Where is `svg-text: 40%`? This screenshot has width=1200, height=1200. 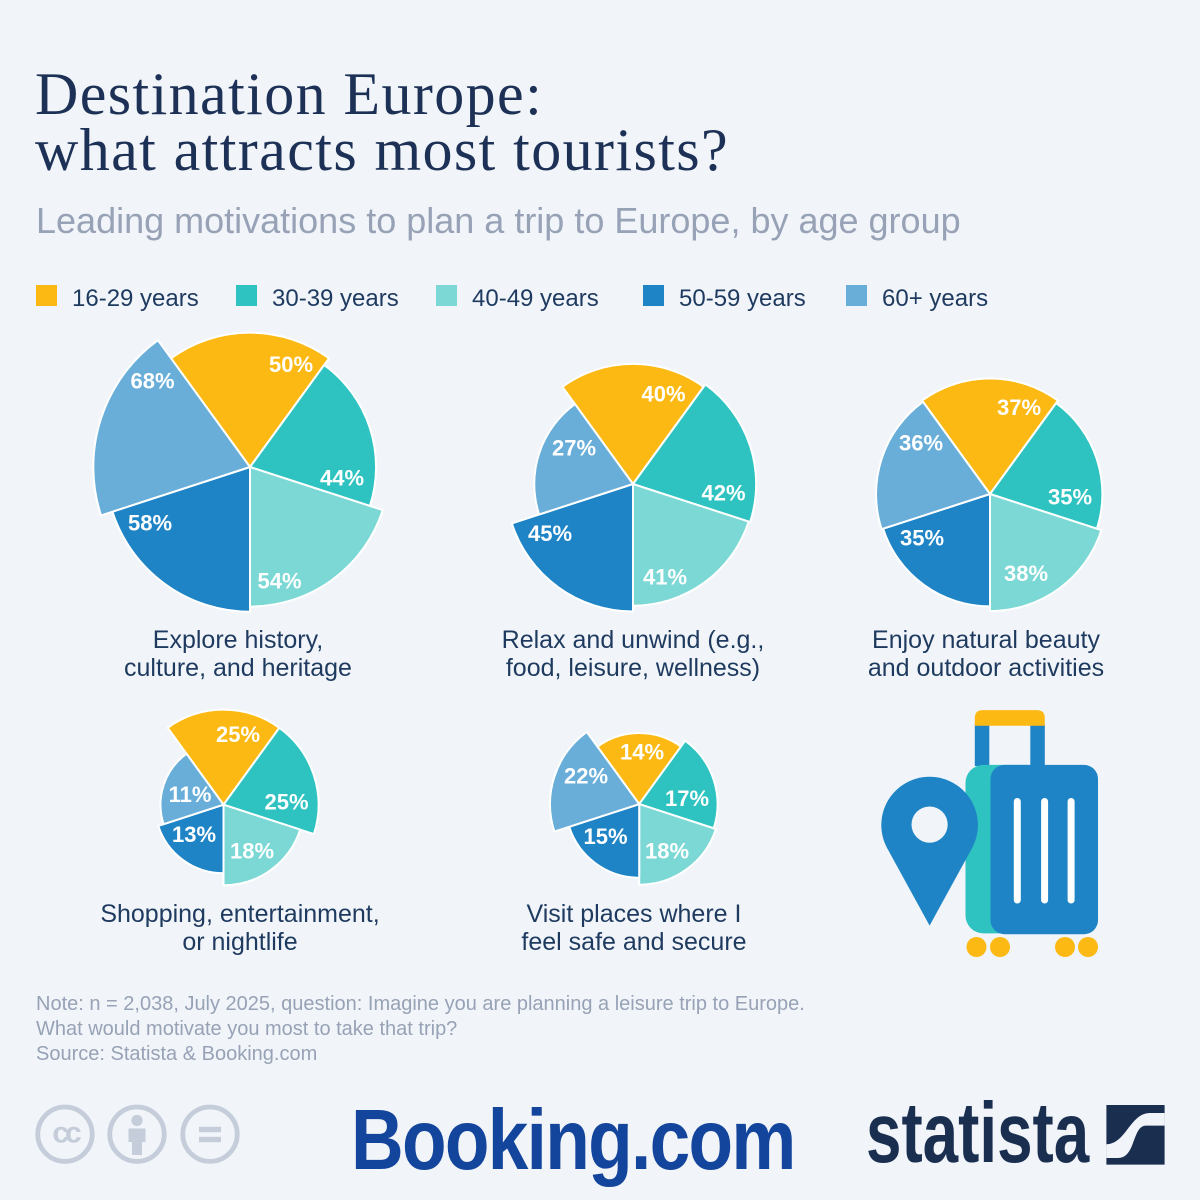
svg-text: 40% is located at coordinates (663, 394).